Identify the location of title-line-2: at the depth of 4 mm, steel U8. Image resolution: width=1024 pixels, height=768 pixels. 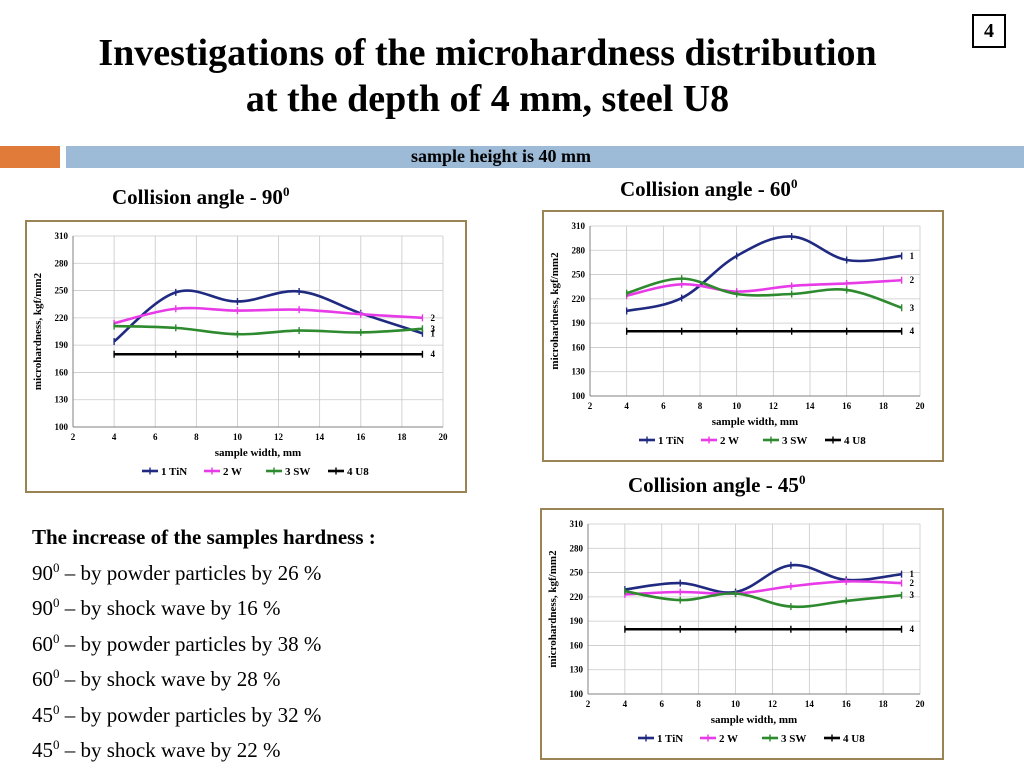
(487, 99).